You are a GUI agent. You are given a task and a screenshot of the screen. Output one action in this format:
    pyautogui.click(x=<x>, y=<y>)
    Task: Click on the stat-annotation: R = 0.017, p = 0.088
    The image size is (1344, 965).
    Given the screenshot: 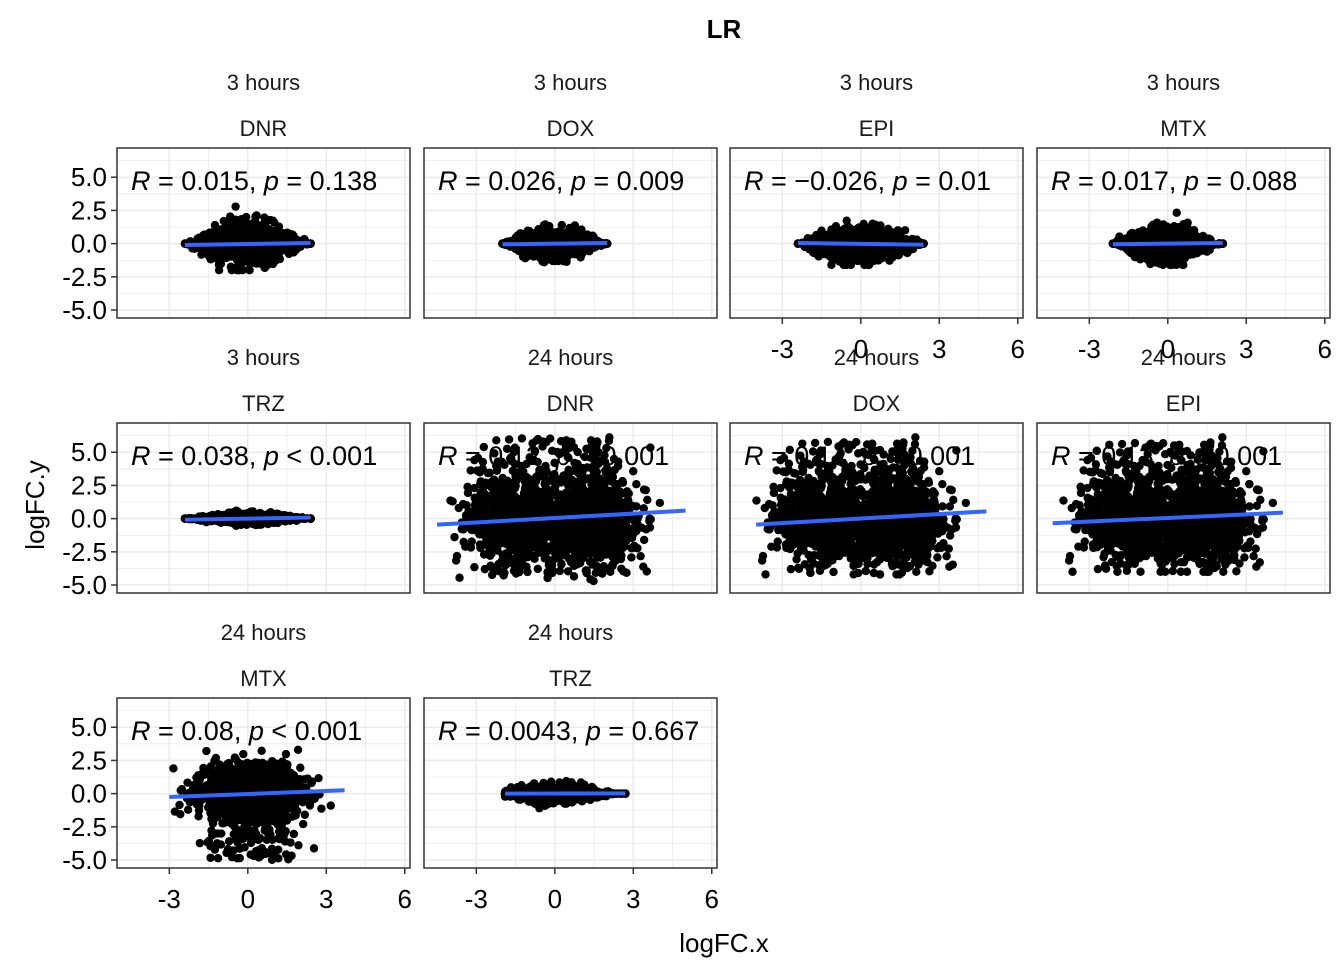 What is the action you would take?
    pyautogui.click(x=1174, y=181)
    